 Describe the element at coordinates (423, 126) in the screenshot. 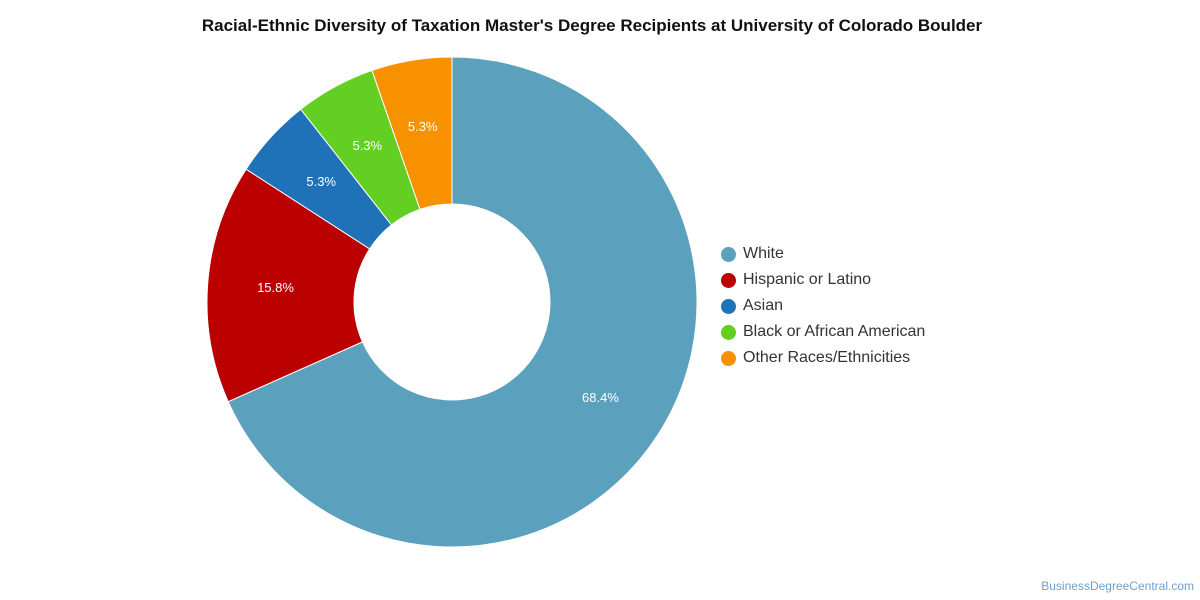

I see `data-label-other-races-ethnicities: 5.3%` at that location.